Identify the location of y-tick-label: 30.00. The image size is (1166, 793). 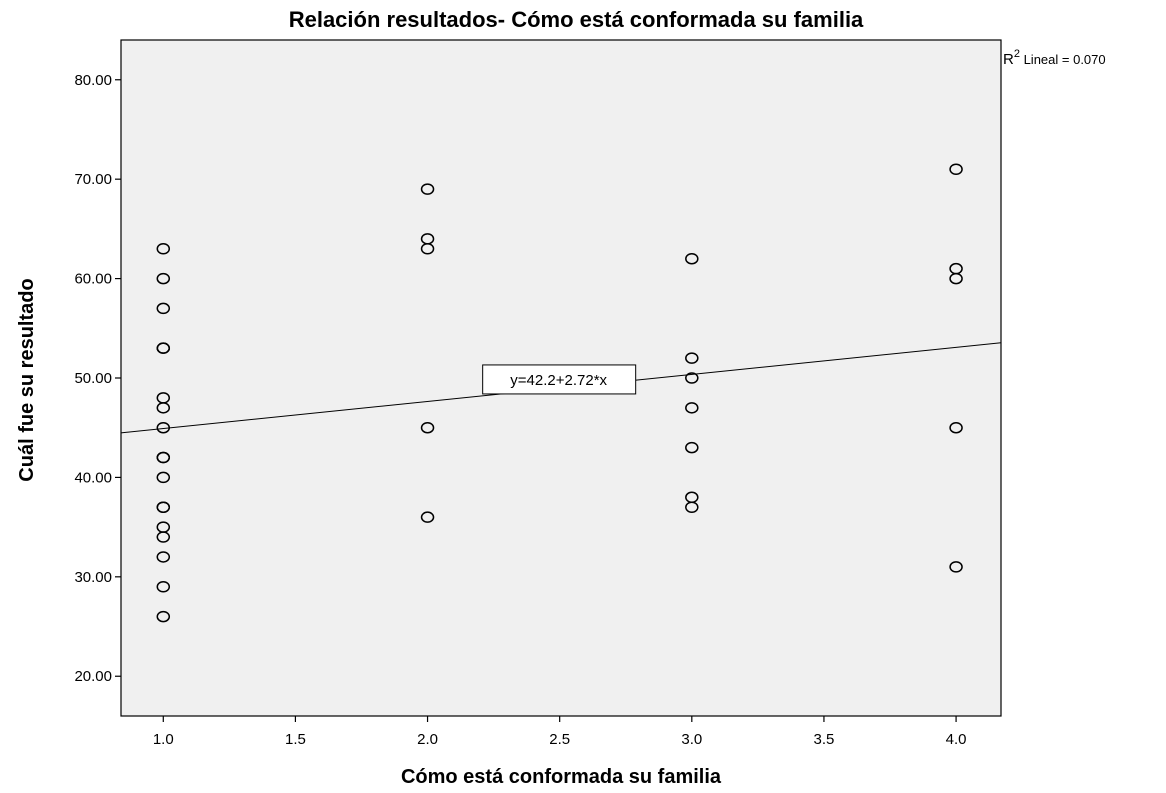
(93, 577).